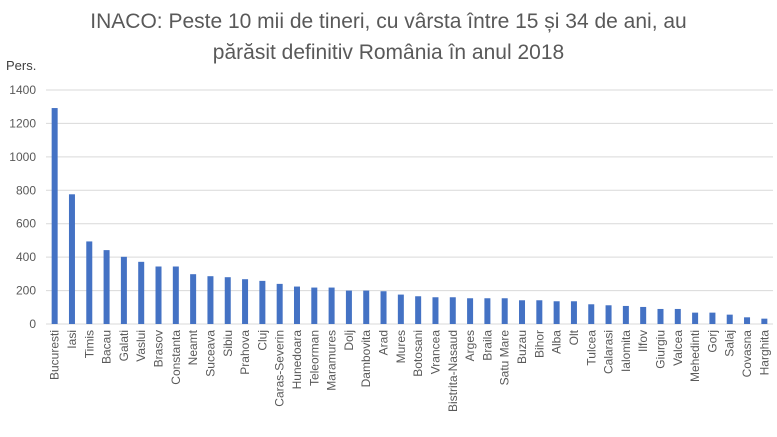 Image resolution: width=777 pixels, height=437 pixels. I want to click on x-tick-label: Botosani, so click(418, 353).